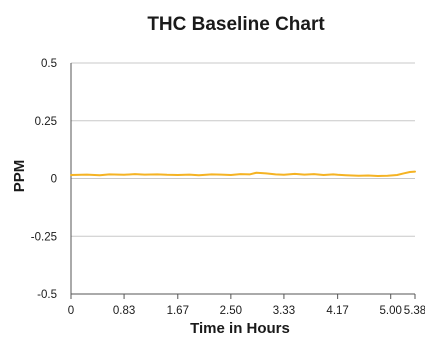 This screenshot has height=339, width=425. What do you see at coordinates (231, 311) in the screenshot?
I see `x-tick-label: 2.50` at bounding box center [231, 311].